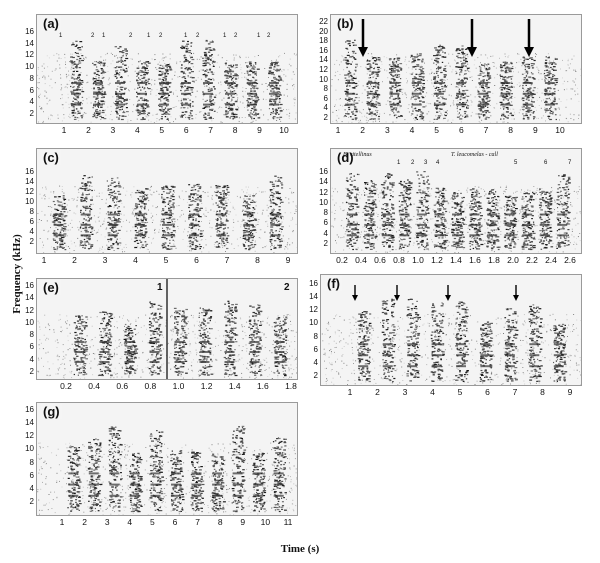 The height and width of the screenshot is (563, 600). I want to click on y-tick-label: 22, so click(323, 21).